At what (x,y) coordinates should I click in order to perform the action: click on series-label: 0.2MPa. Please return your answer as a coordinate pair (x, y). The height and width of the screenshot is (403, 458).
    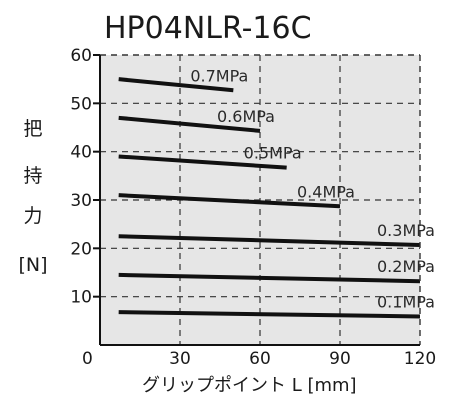
    Looking at the image, I should click on (406, 266).